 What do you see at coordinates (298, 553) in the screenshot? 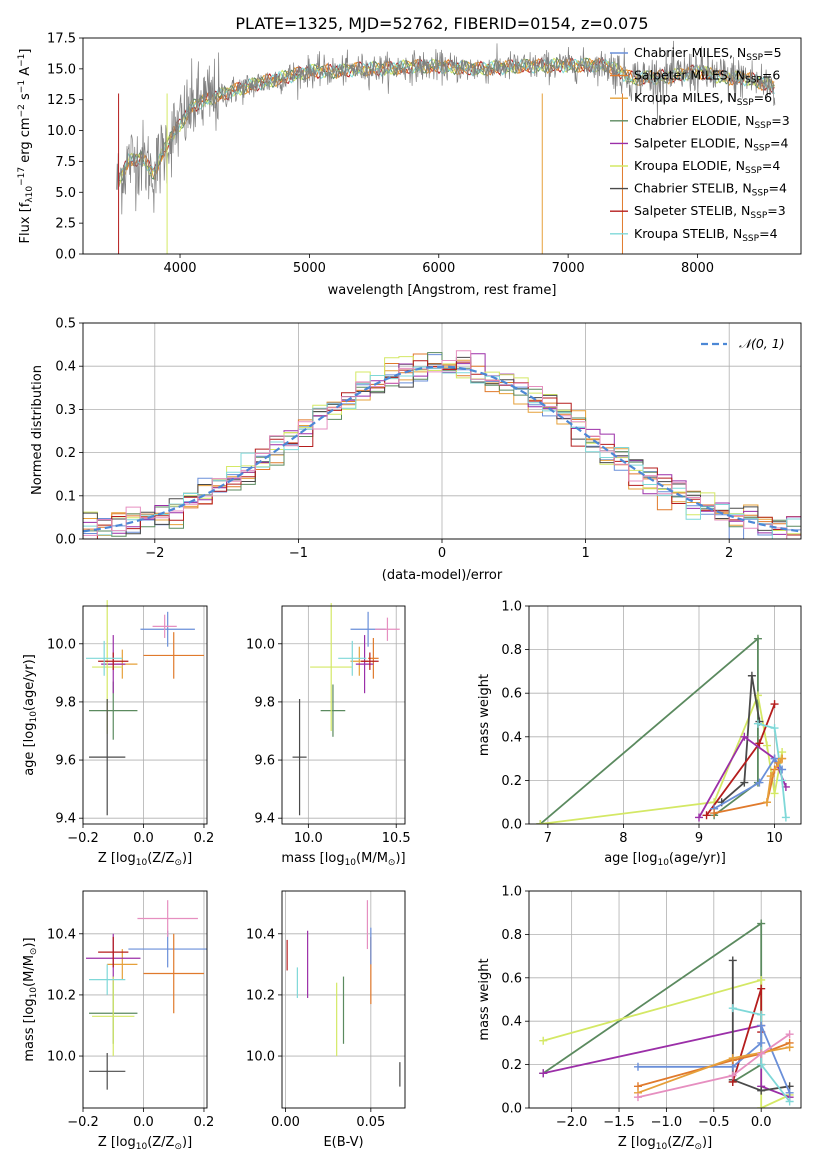
I see `residuals-xtick-label: −1` at bounding box center [298, 553].